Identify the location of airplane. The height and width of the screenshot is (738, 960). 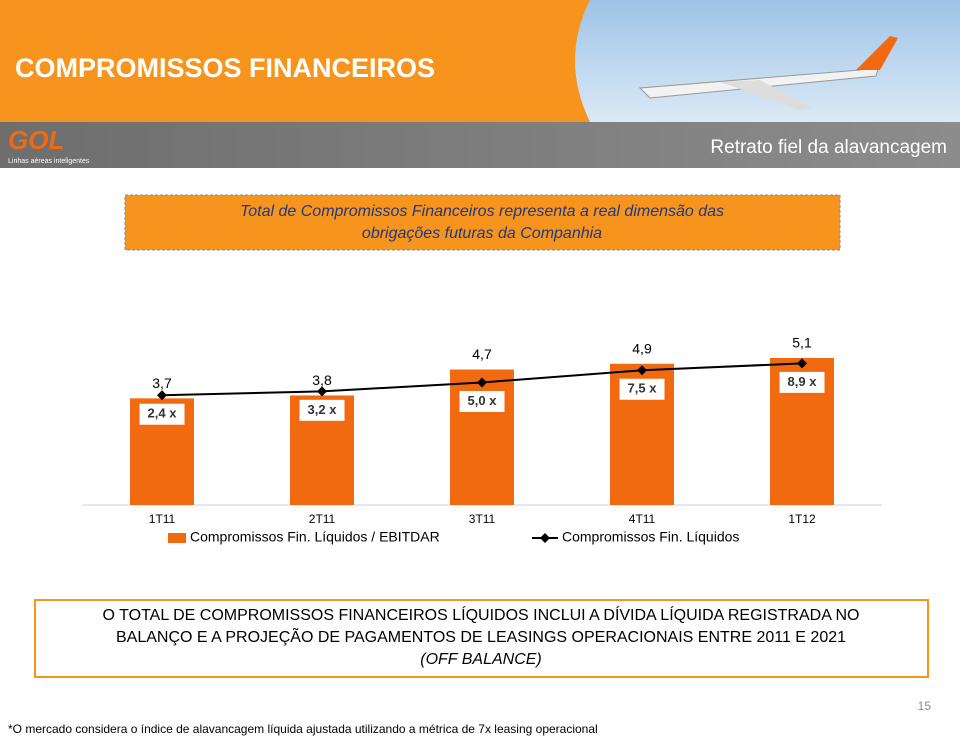
(768, 73).